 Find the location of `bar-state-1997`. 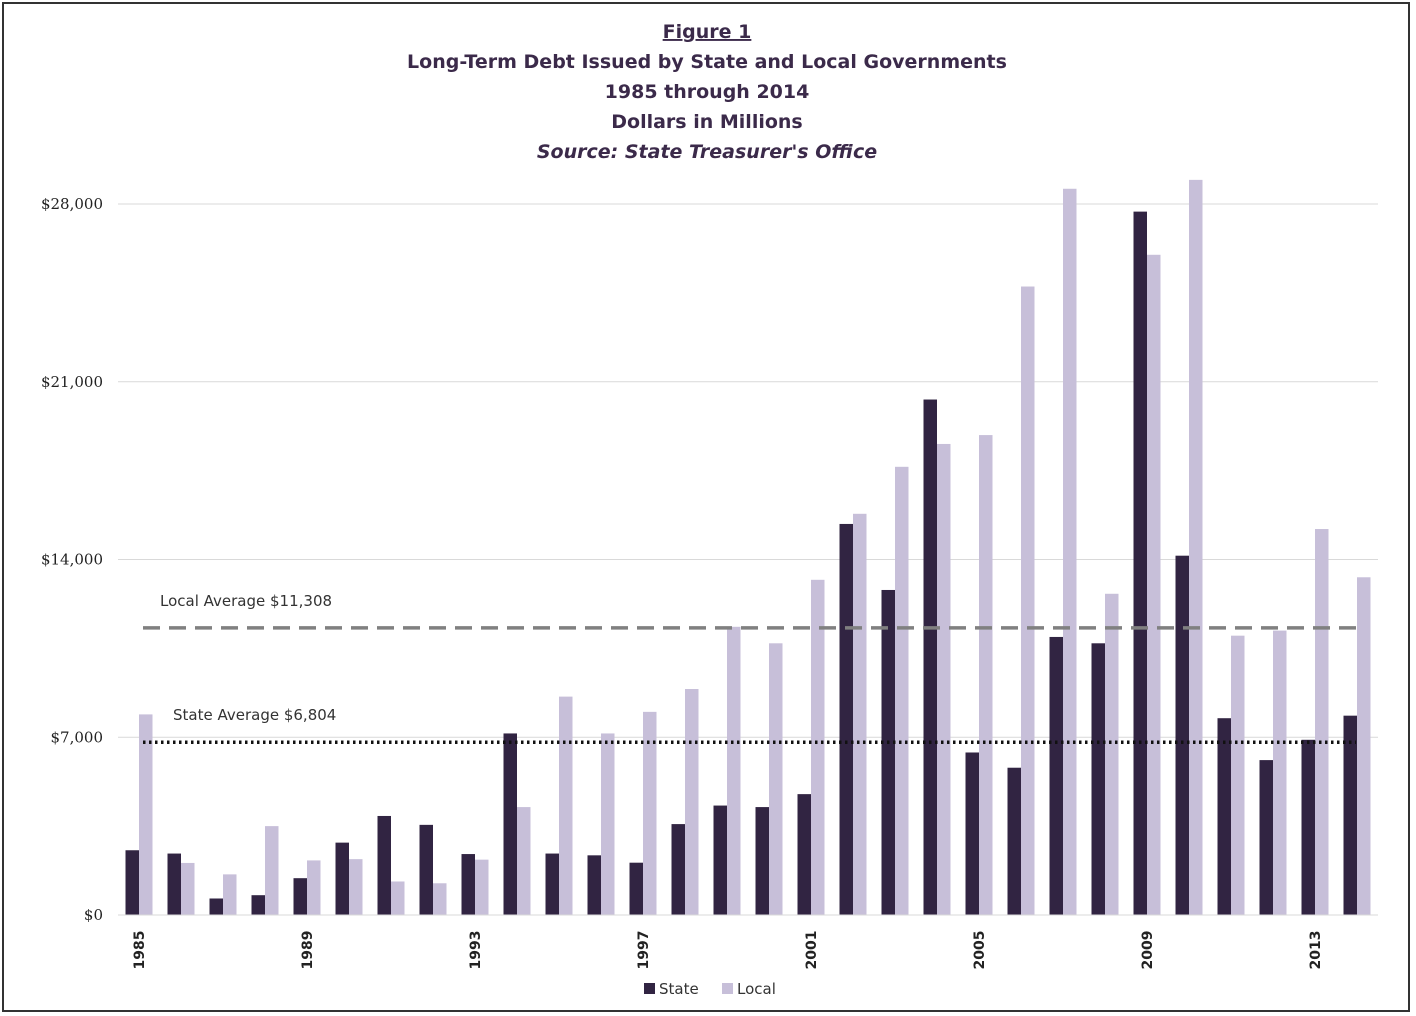

bar-state-1997 is located at coordinates (636, 888).